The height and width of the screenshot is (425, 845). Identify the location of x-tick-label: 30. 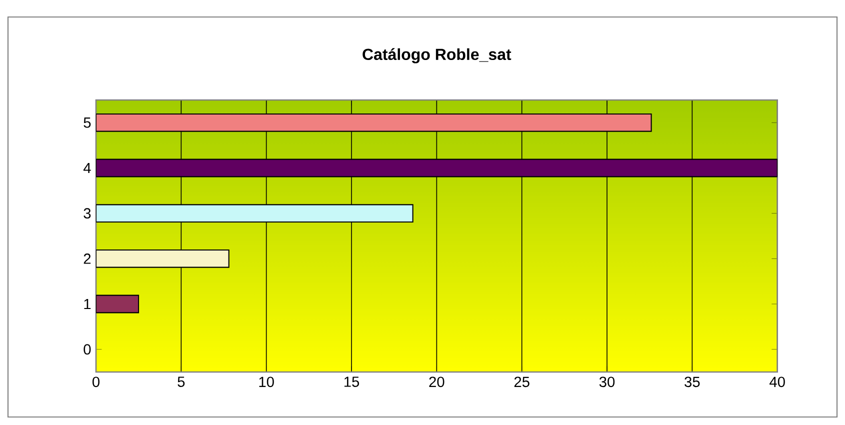
(607, 382).